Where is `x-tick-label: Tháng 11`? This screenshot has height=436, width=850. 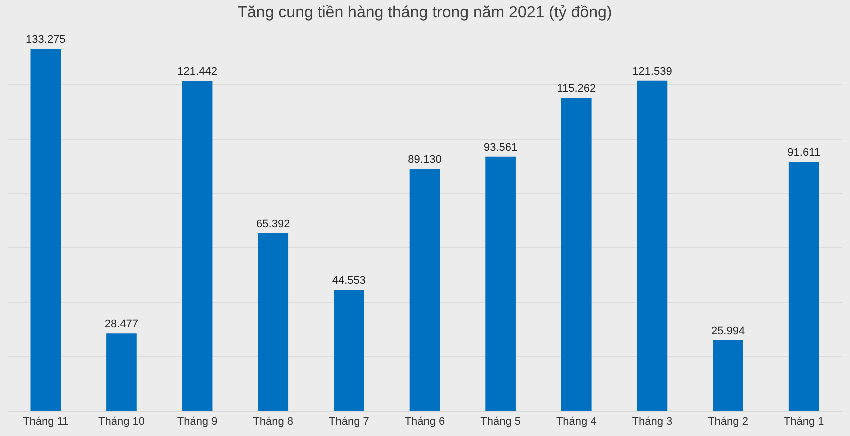
x-tick-label: Tháng 11 is located at coordinates (46, 422).